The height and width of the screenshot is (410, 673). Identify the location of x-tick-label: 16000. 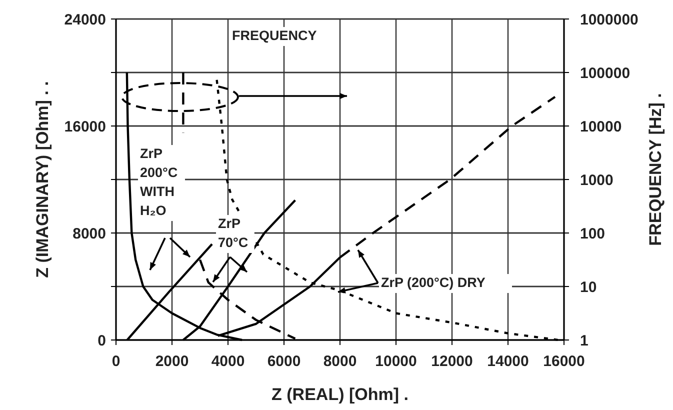
(564, 361).